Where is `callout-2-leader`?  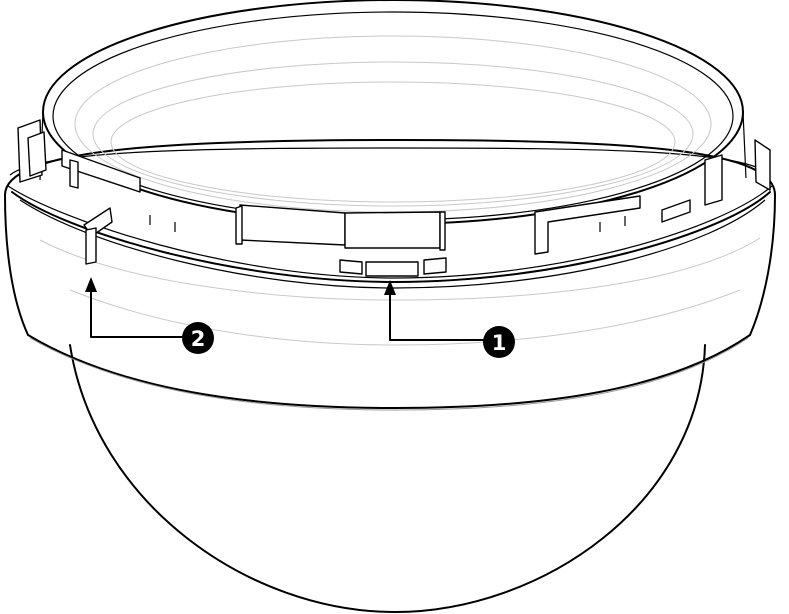
callout-2-leader is located at coordinates (137, 313).